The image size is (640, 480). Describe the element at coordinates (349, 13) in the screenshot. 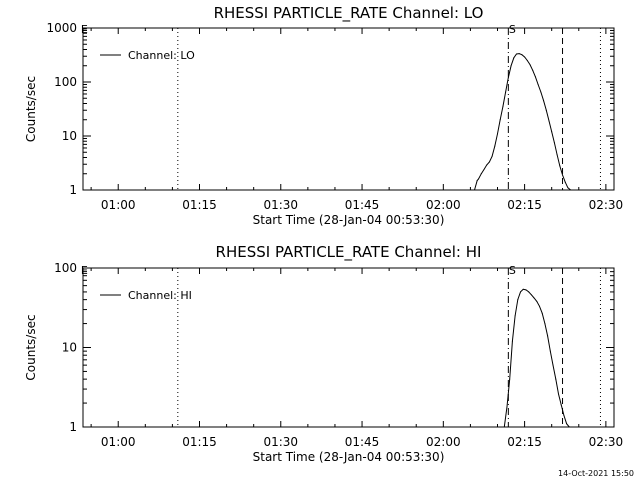

I see `chart-title: RHESSI PARTICLE_RATE Channel: LO` at that location.